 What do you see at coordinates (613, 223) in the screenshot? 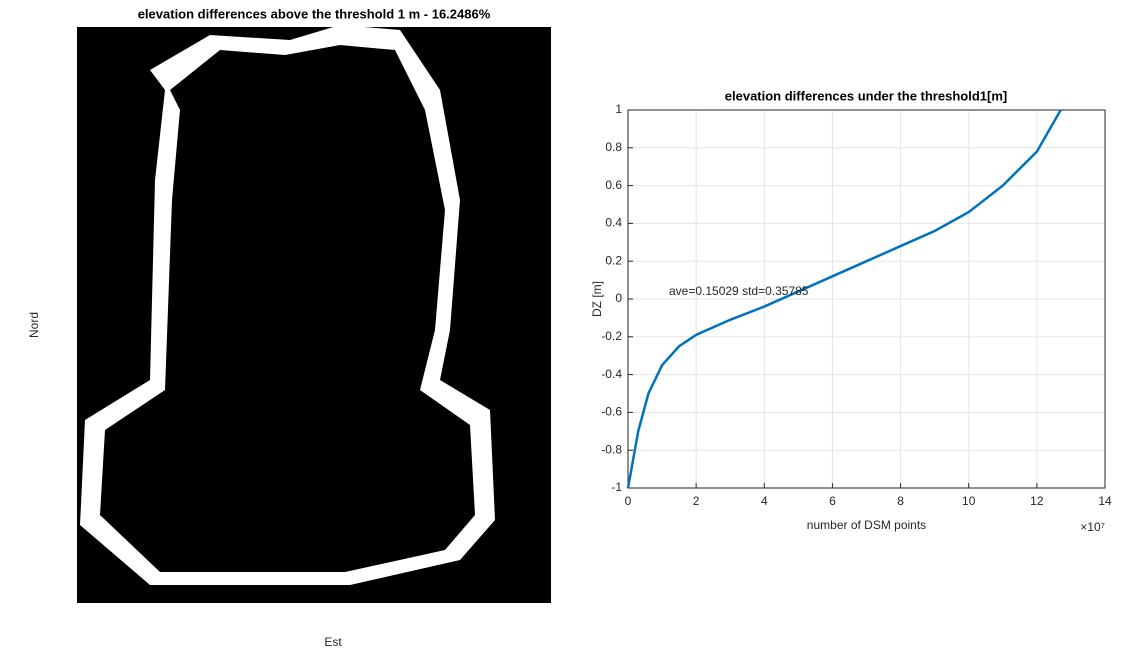
I see `y-tick-label: 0.4` at bounding box center [613, 223].